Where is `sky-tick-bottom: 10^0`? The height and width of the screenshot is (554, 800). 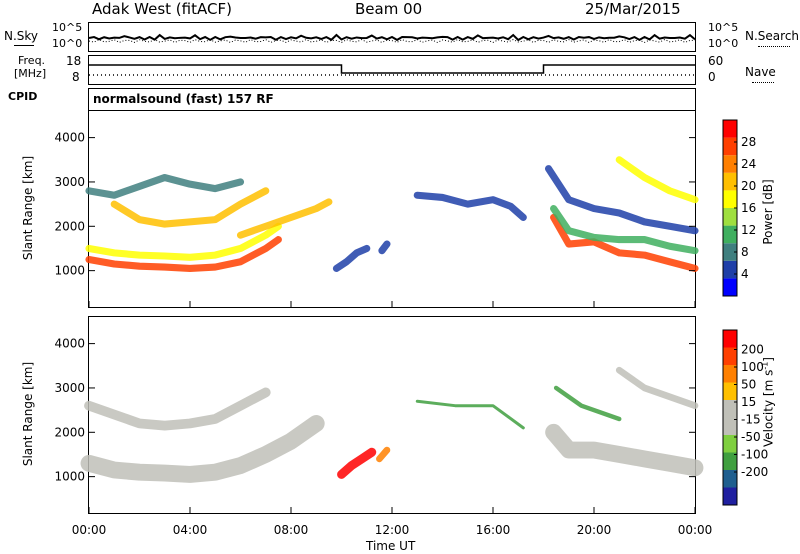 sky-tick-bottom: 10^0 is located at coordinates (67, 43).